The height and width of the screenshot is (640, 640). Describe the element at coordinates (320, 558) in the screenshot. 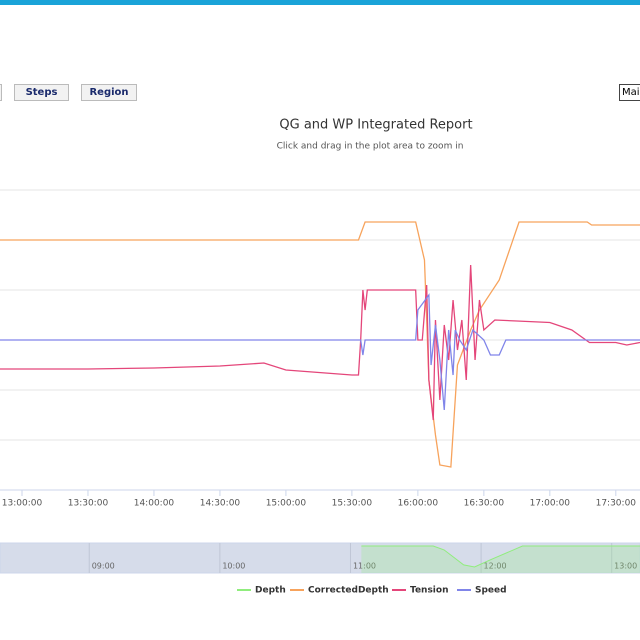

I see `navigator-bg` at that location.